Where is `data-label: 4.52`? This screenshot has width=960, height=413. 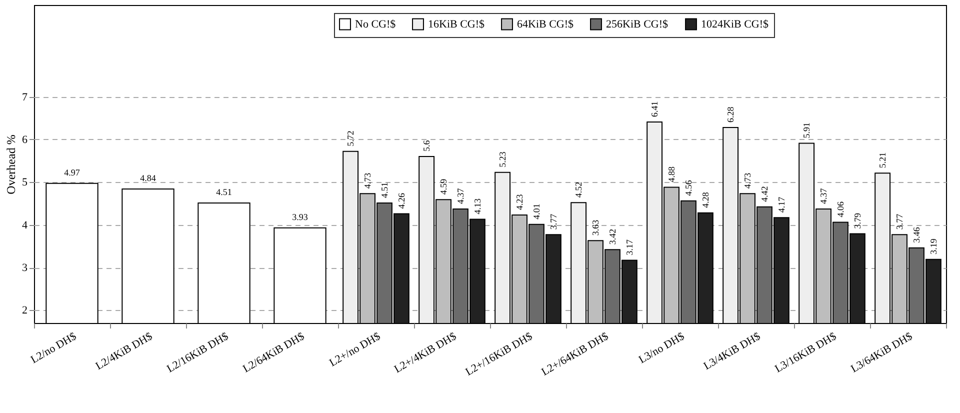
data-label: 4.52 is located at coordinates (579, 190).